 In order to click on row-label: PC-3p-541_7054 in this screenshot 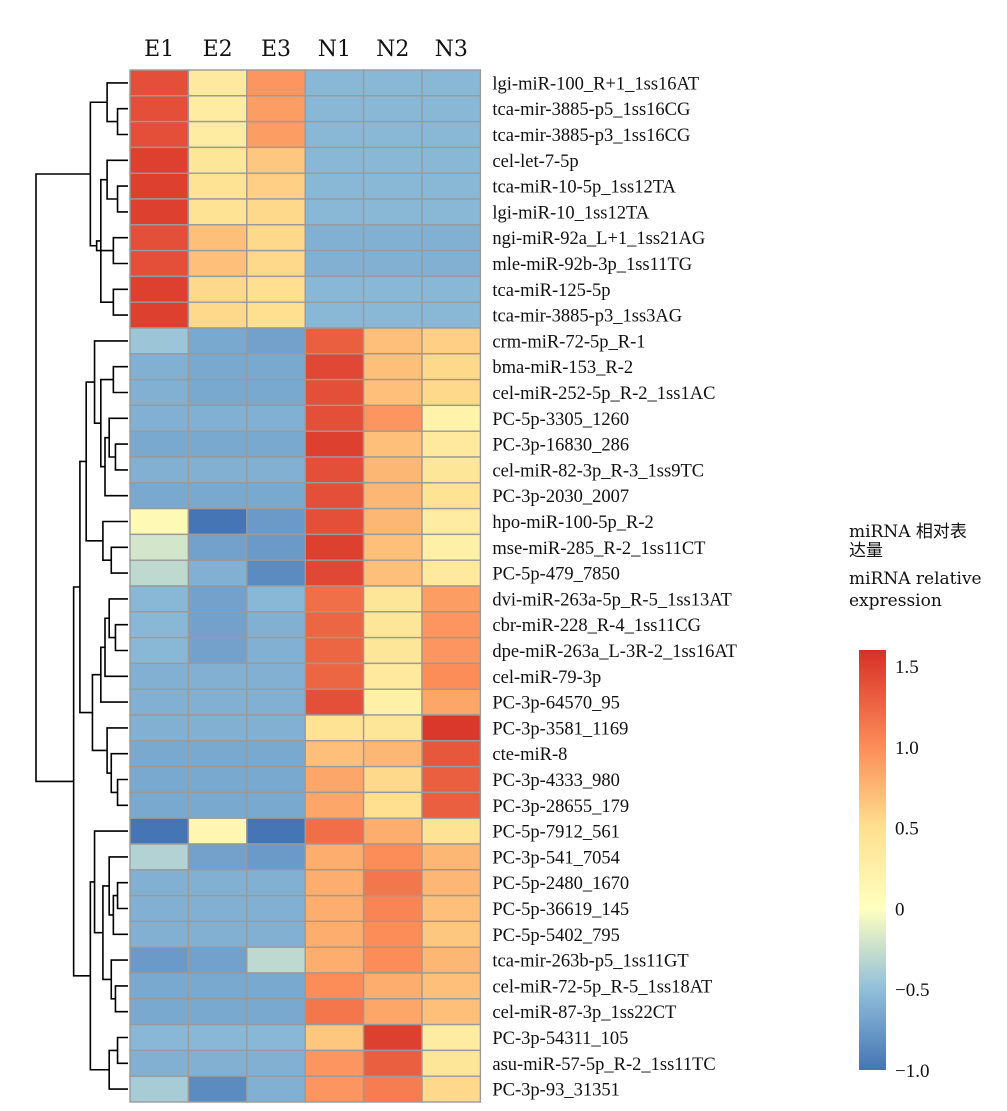, I will do `click(555, 858)`.